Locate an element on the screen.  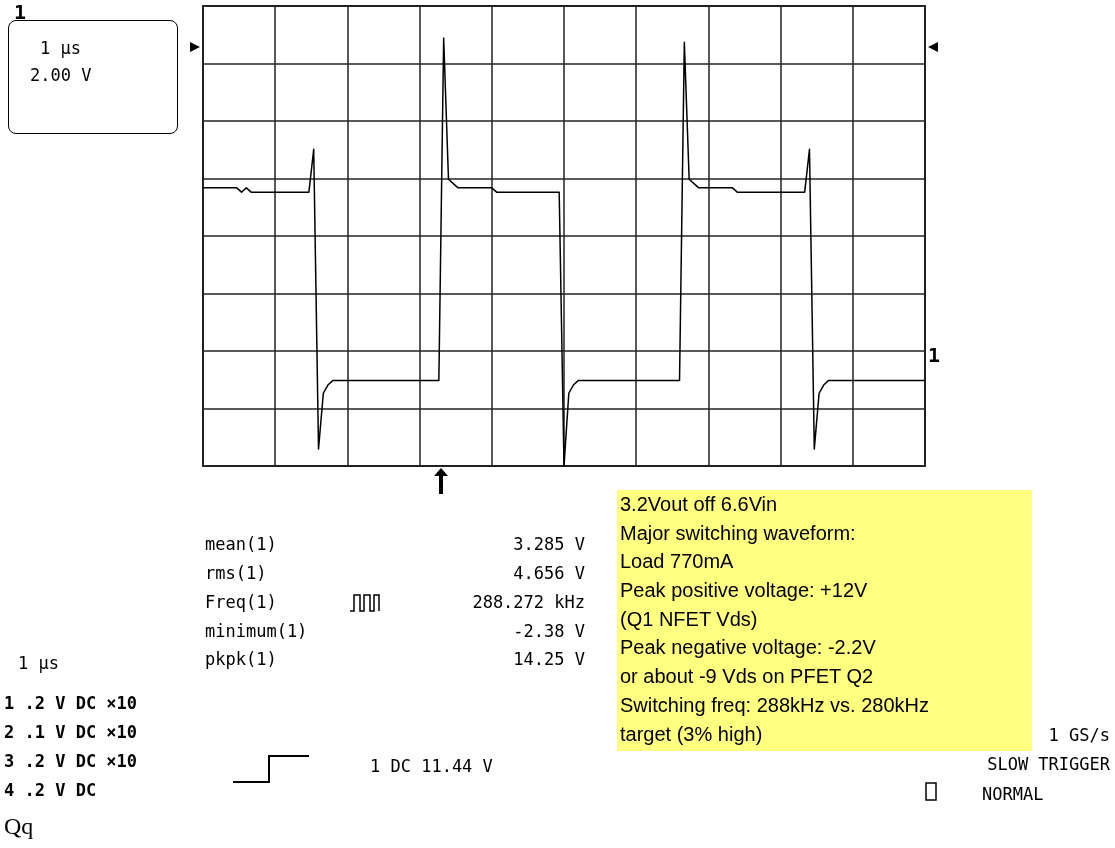
text: 1 GS/s is located at coordinates (1079, 735).